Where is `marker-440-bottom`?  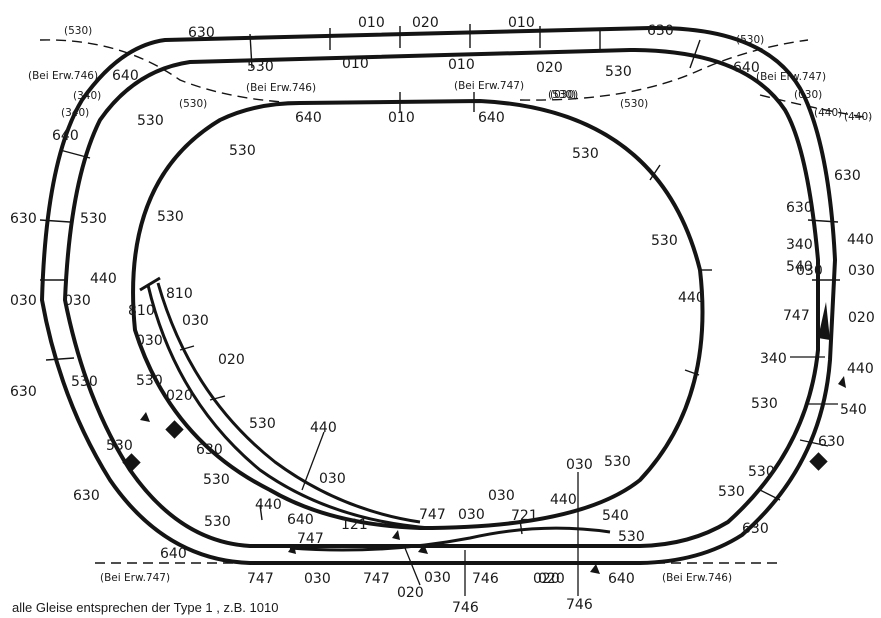
marker-440-bottom is located at coordinates (313, 461).